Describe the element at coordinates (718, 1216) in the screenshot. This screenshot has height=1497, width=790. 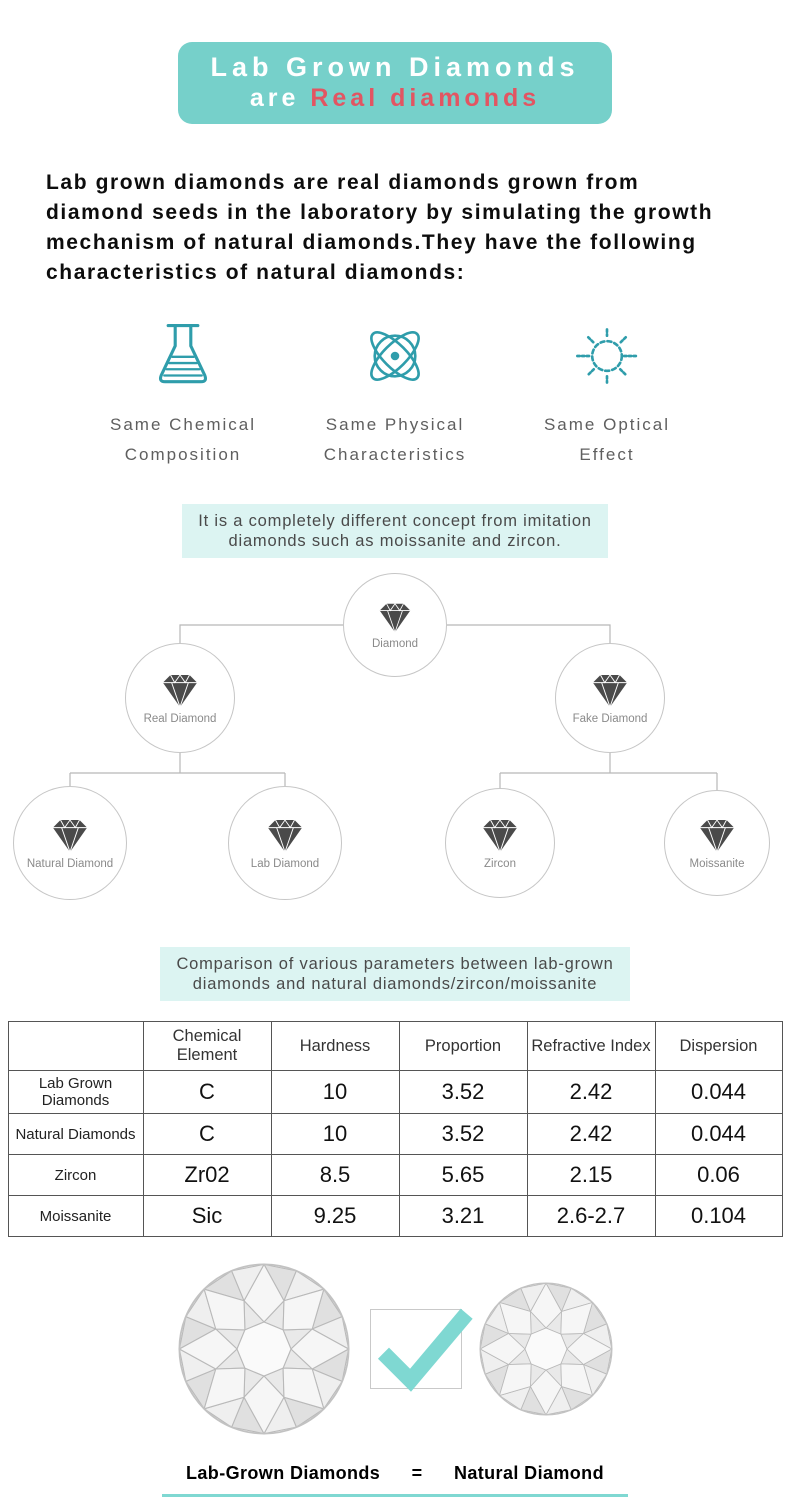
I see `cell: 0.104` at that location.